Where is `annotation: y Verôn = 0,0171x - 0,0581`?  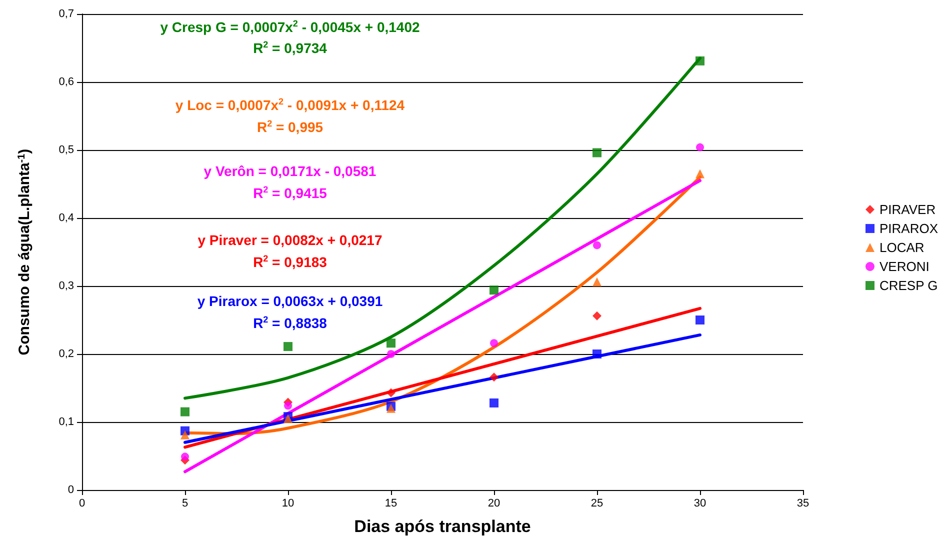
annotation: y Verôn = 0,0171x - 0,0581 is located at coordinates (290, 171).